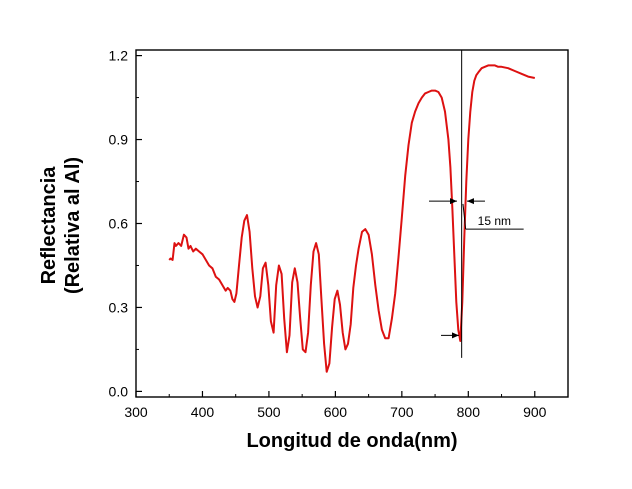 This screenshot has width=632, height=489. I want to click on y-axis-title-line-2: (Relativa al Al), so click(73, 225).